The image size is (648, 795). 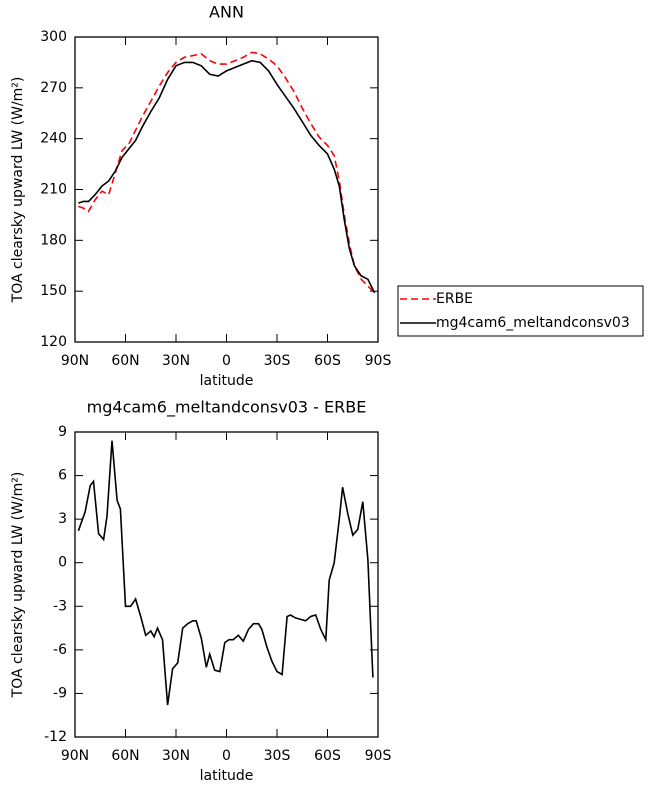 What do you see at coordinates (62, 476) in the screenshot?
I see `y-tick-label: 6` at bounding box center [62, 476].